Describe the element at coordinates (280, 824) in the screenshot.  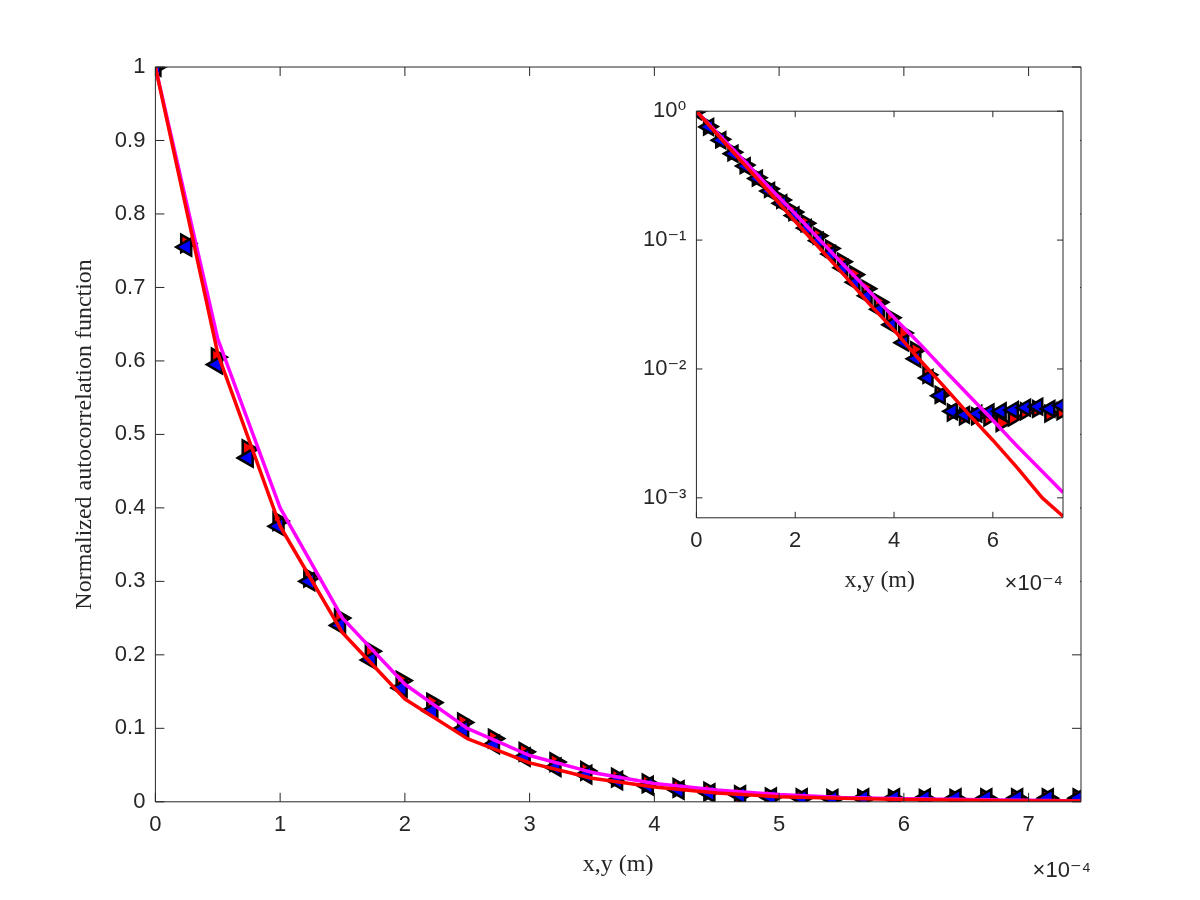
I see `x-tick-label: 1` at that location.